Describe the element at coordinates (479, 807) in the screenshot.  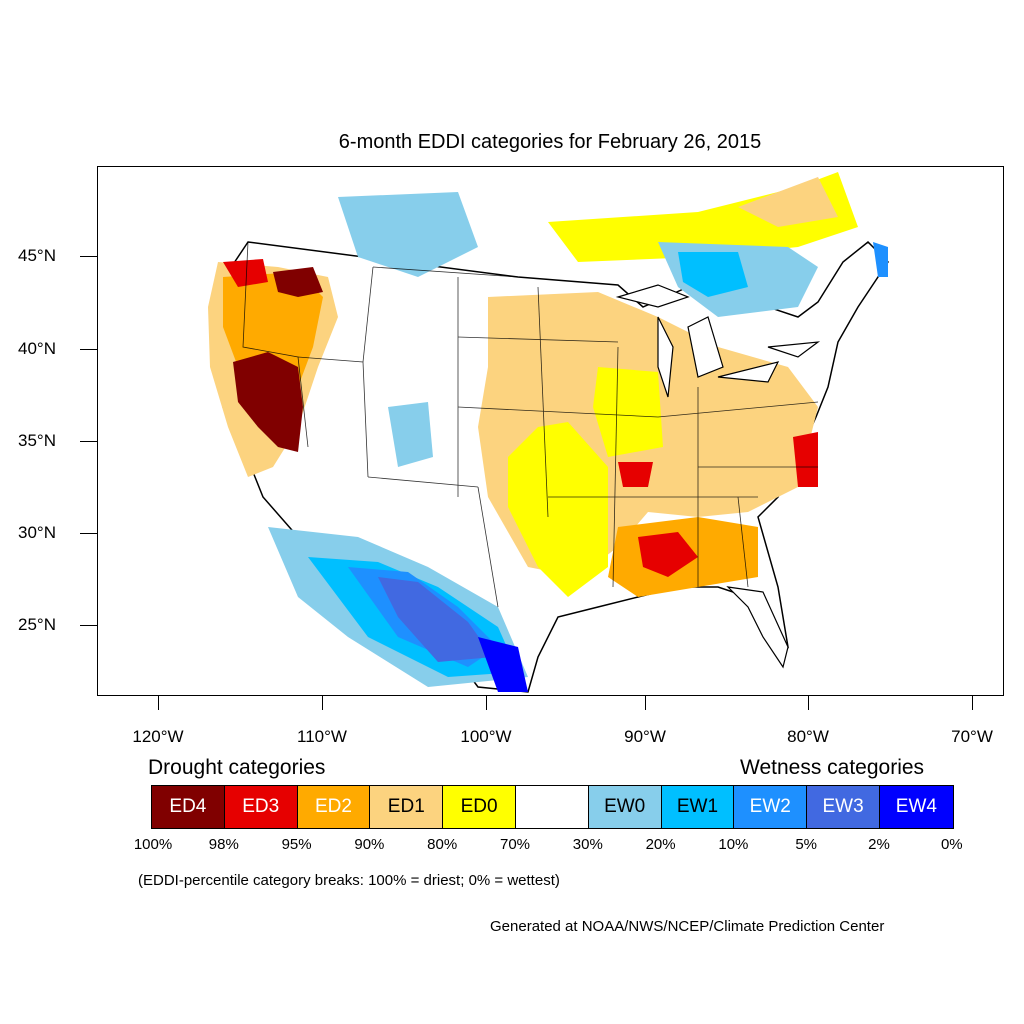
I see `legend-swatch-ed0: ED0` at that location.